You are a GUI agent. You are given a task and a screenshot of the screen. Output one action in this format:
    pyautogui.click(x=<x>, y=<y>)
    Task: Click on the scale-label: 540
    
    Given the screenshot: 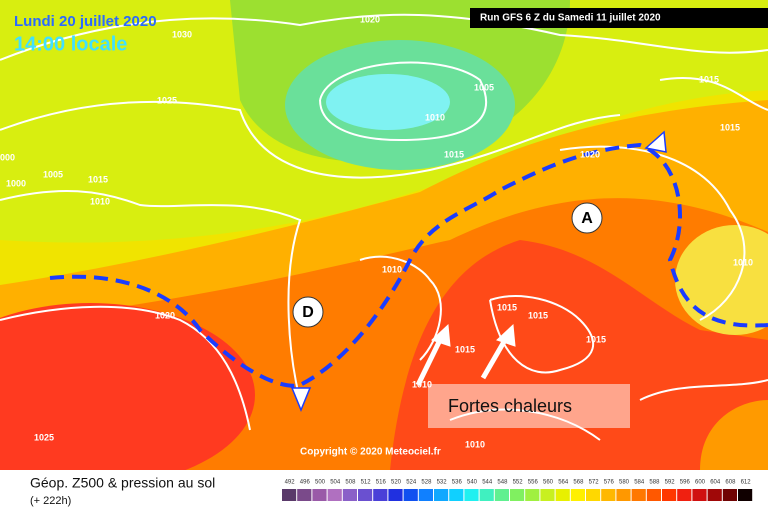 What is the action you would take?
    pyautogui.click(x=472, y=483)
    